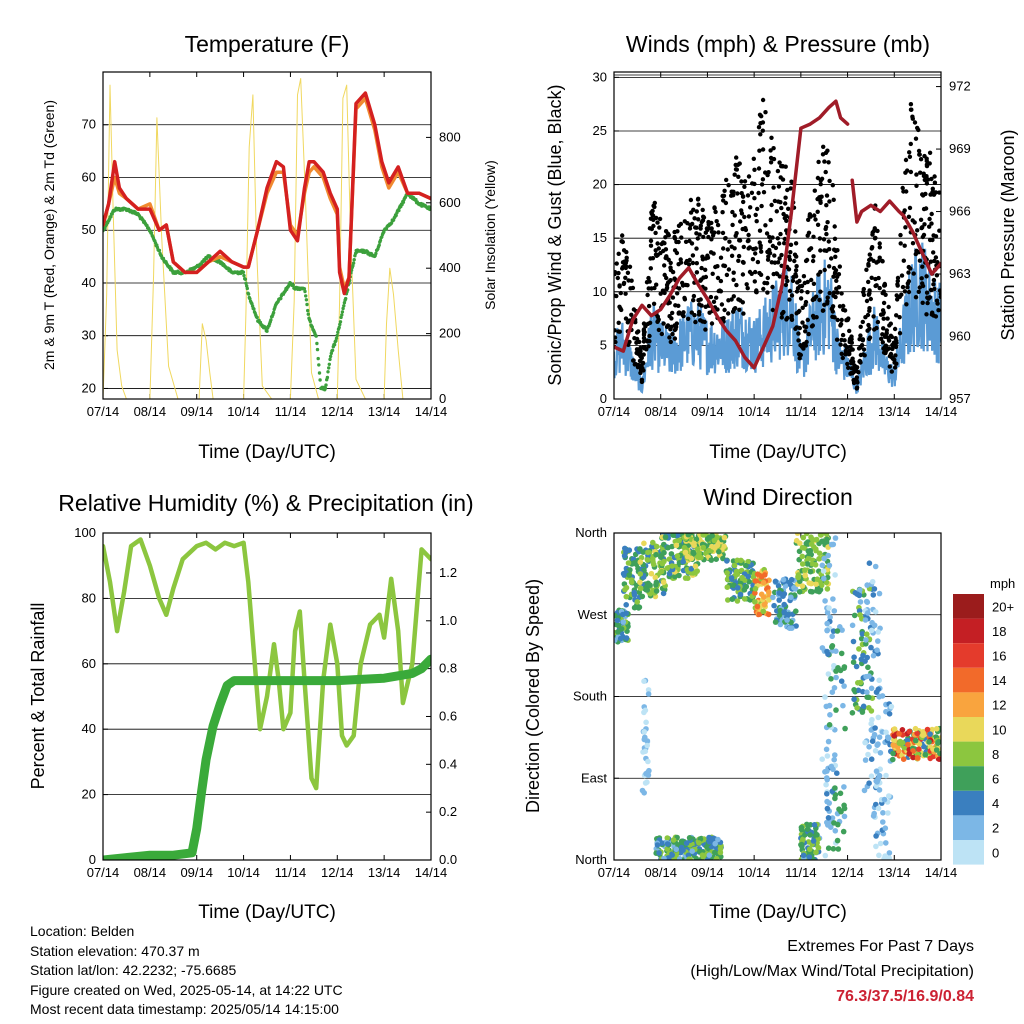 The width and height of the screenshot is (1024, 1024). What do you see at coordinates (999, 680) in the screenshot?
I see `colorbar-label: 14` at bounding box center [999, 680].